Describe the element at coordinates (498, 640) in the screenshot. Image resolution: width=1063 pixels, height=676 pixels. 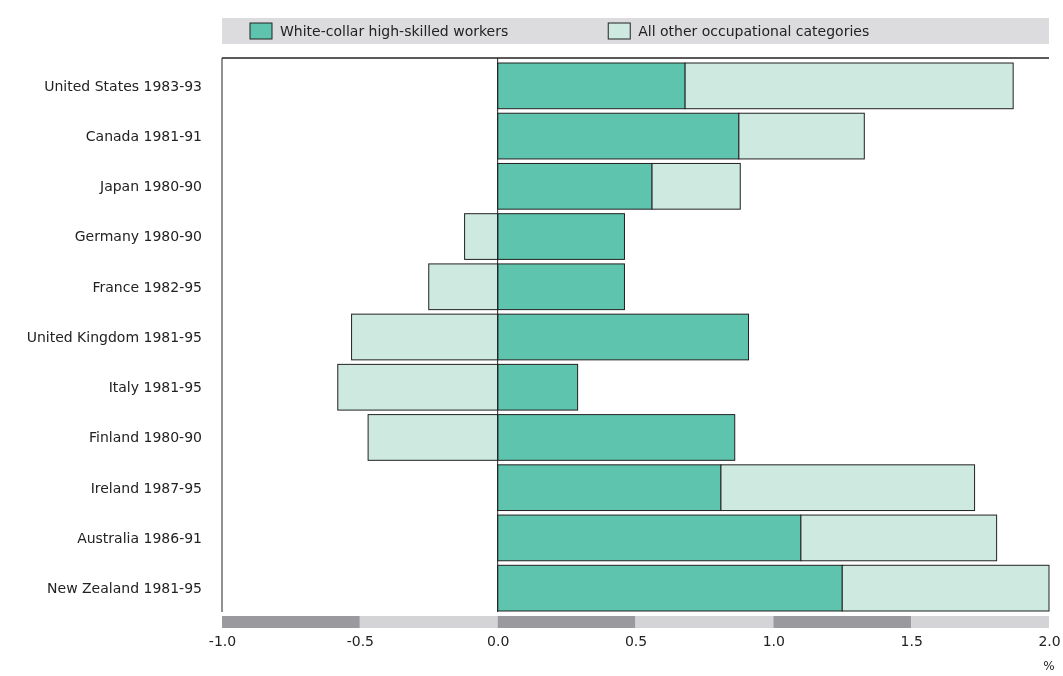
I see `x-tick-label: 0.0` at that location.